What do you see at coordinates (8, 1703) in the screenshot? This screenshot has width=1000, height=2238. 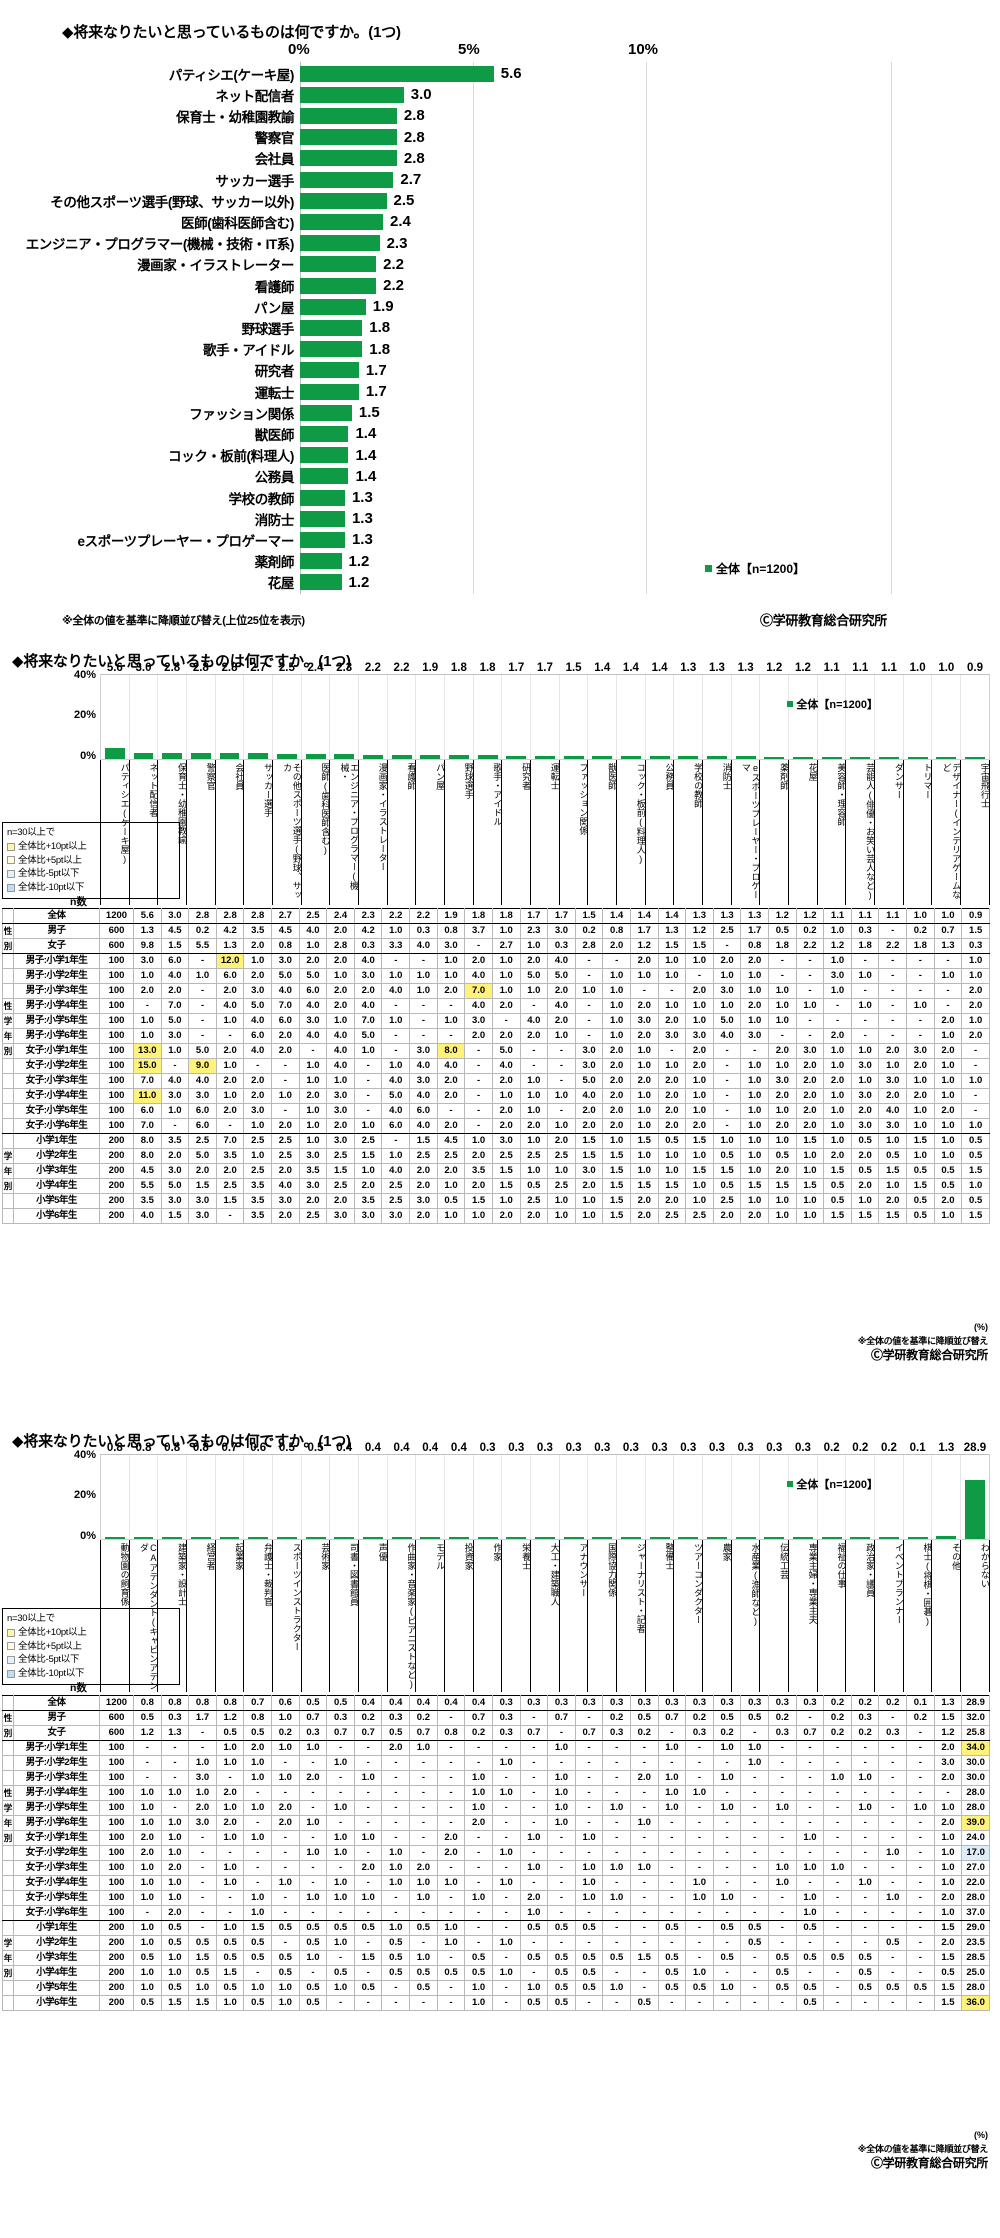 I see `row-group-label` at bounding box center [8, 1703].